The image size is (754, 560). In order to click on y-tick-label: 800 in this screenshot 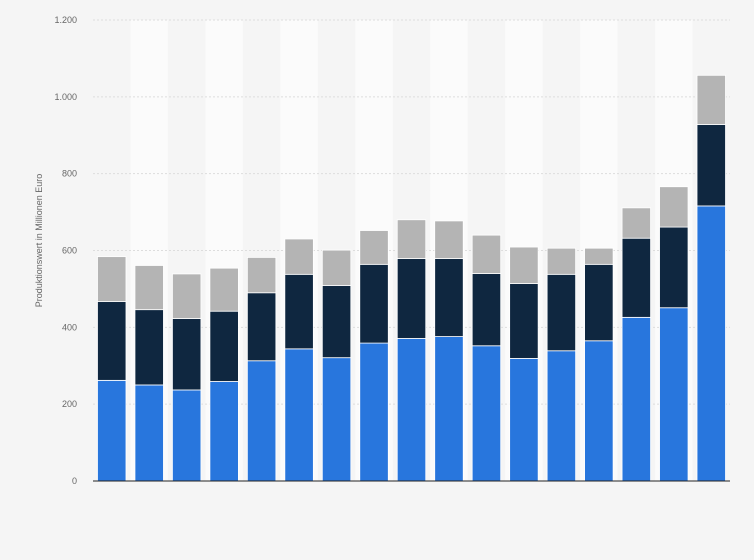, I will do `click(69, 174)`.